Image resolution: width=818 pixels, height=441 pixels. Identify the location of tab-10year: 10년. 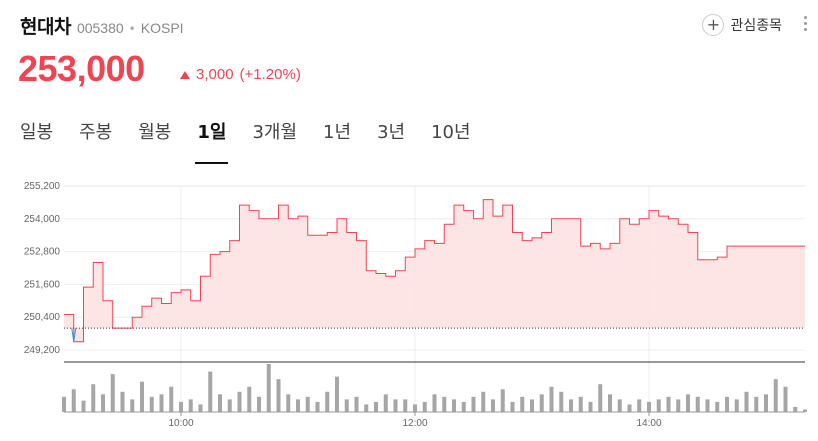
(451, 132).